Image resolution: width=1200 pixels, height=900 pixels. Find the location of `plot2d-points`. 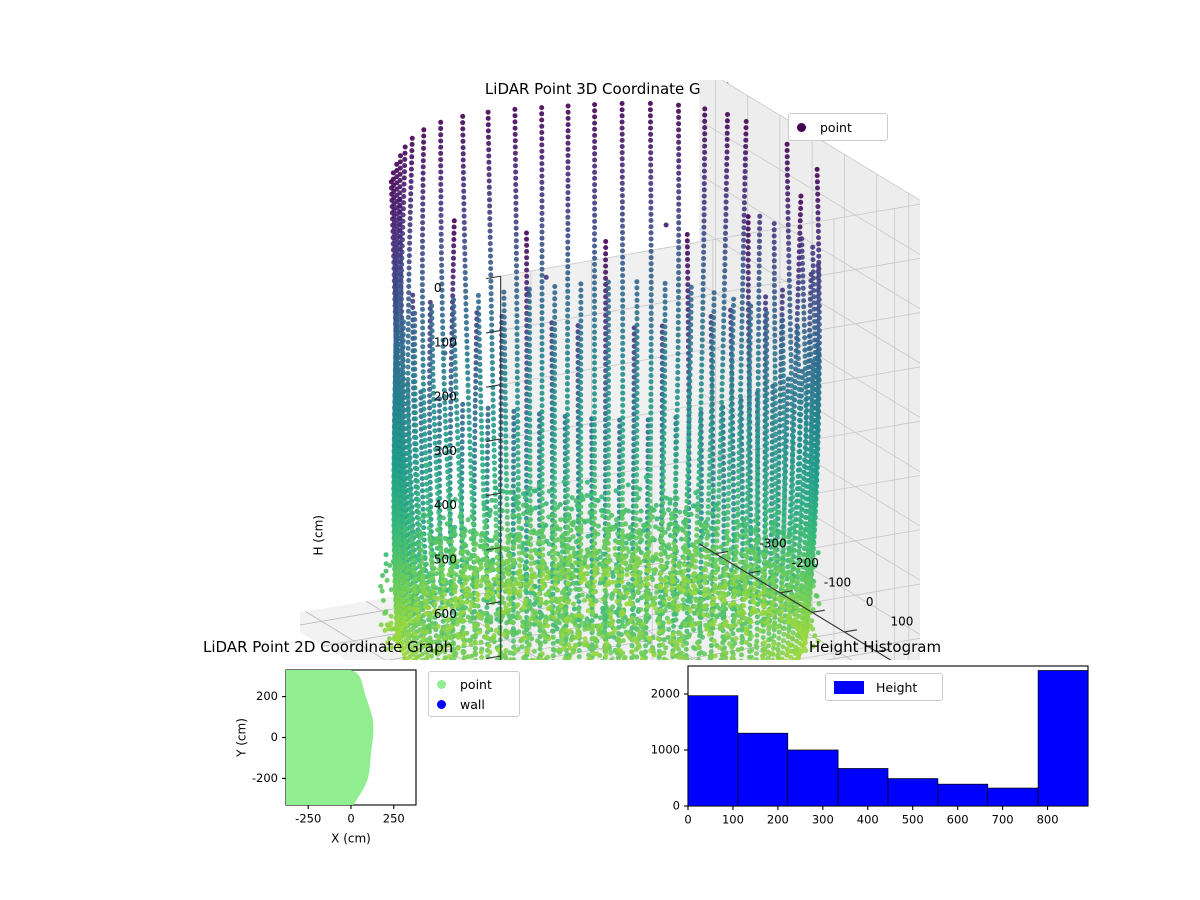

plot2d-points is located at coordinates (330, 737).